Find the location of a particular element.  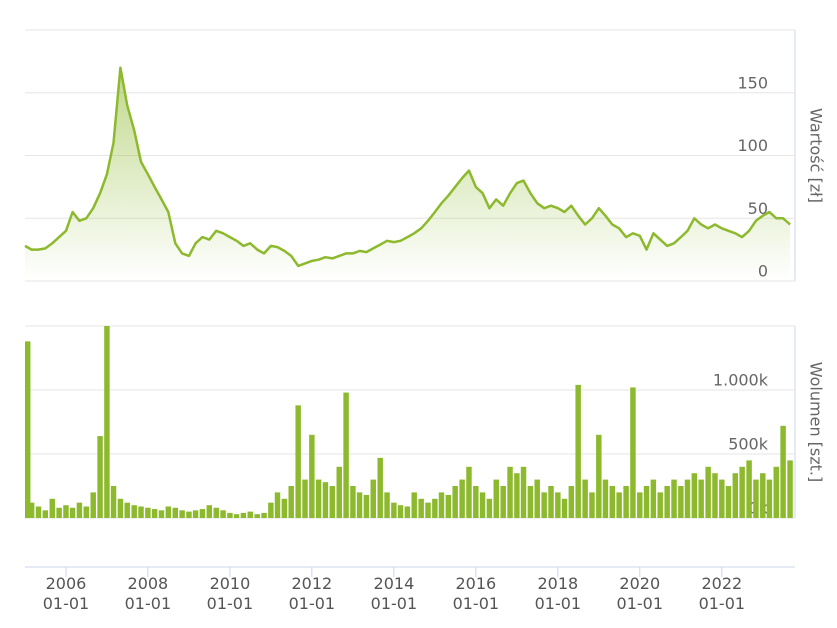

x-tick-label: 2018 01-01 is located at coordinates (558, 593).